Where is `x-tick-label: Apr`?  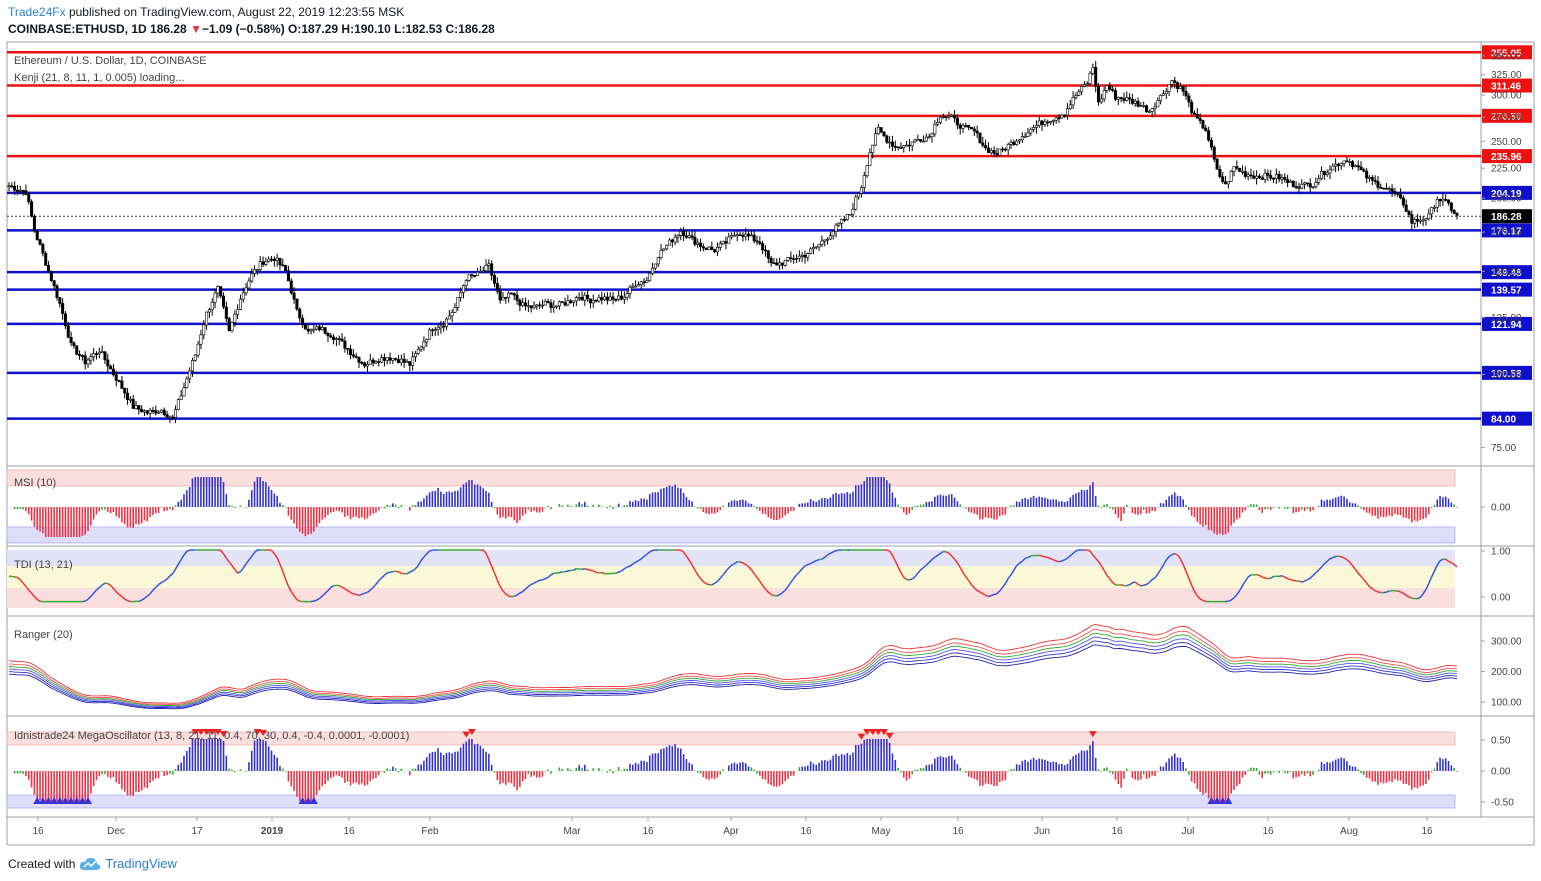
x-tick-label: Apr is located at coordinates (731, 831).